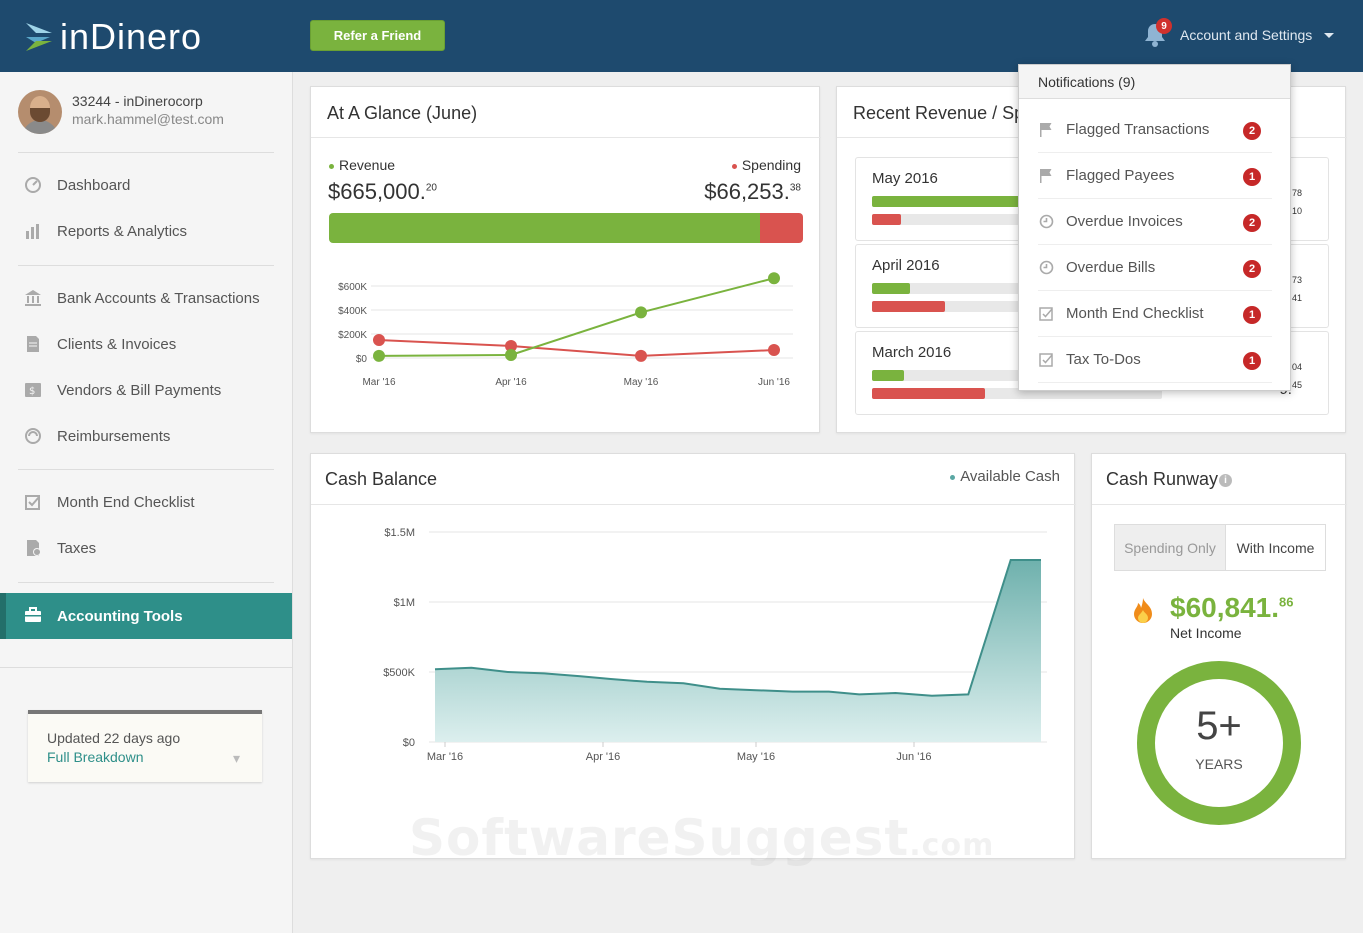 This screenshot has height=933, width=1363. Describe the element at coordinates (1103, 359) in the screenshot. I see `notification-label: Tax To-Dos` at that location.